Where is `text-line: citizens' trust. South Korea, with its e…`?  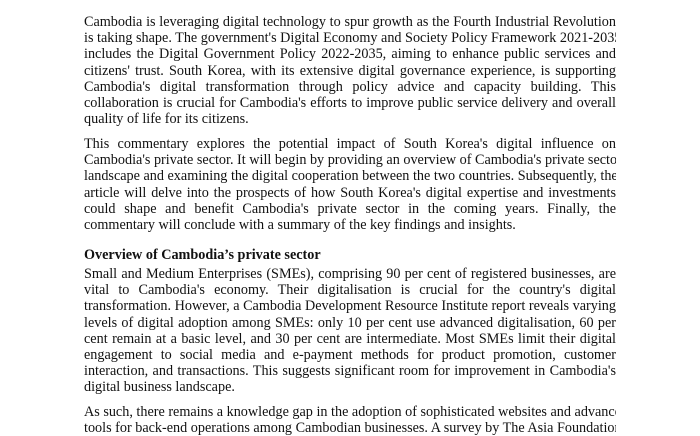 text-line: citizens' trust. South Korea, with its e… is located at coordinates (350, 70).